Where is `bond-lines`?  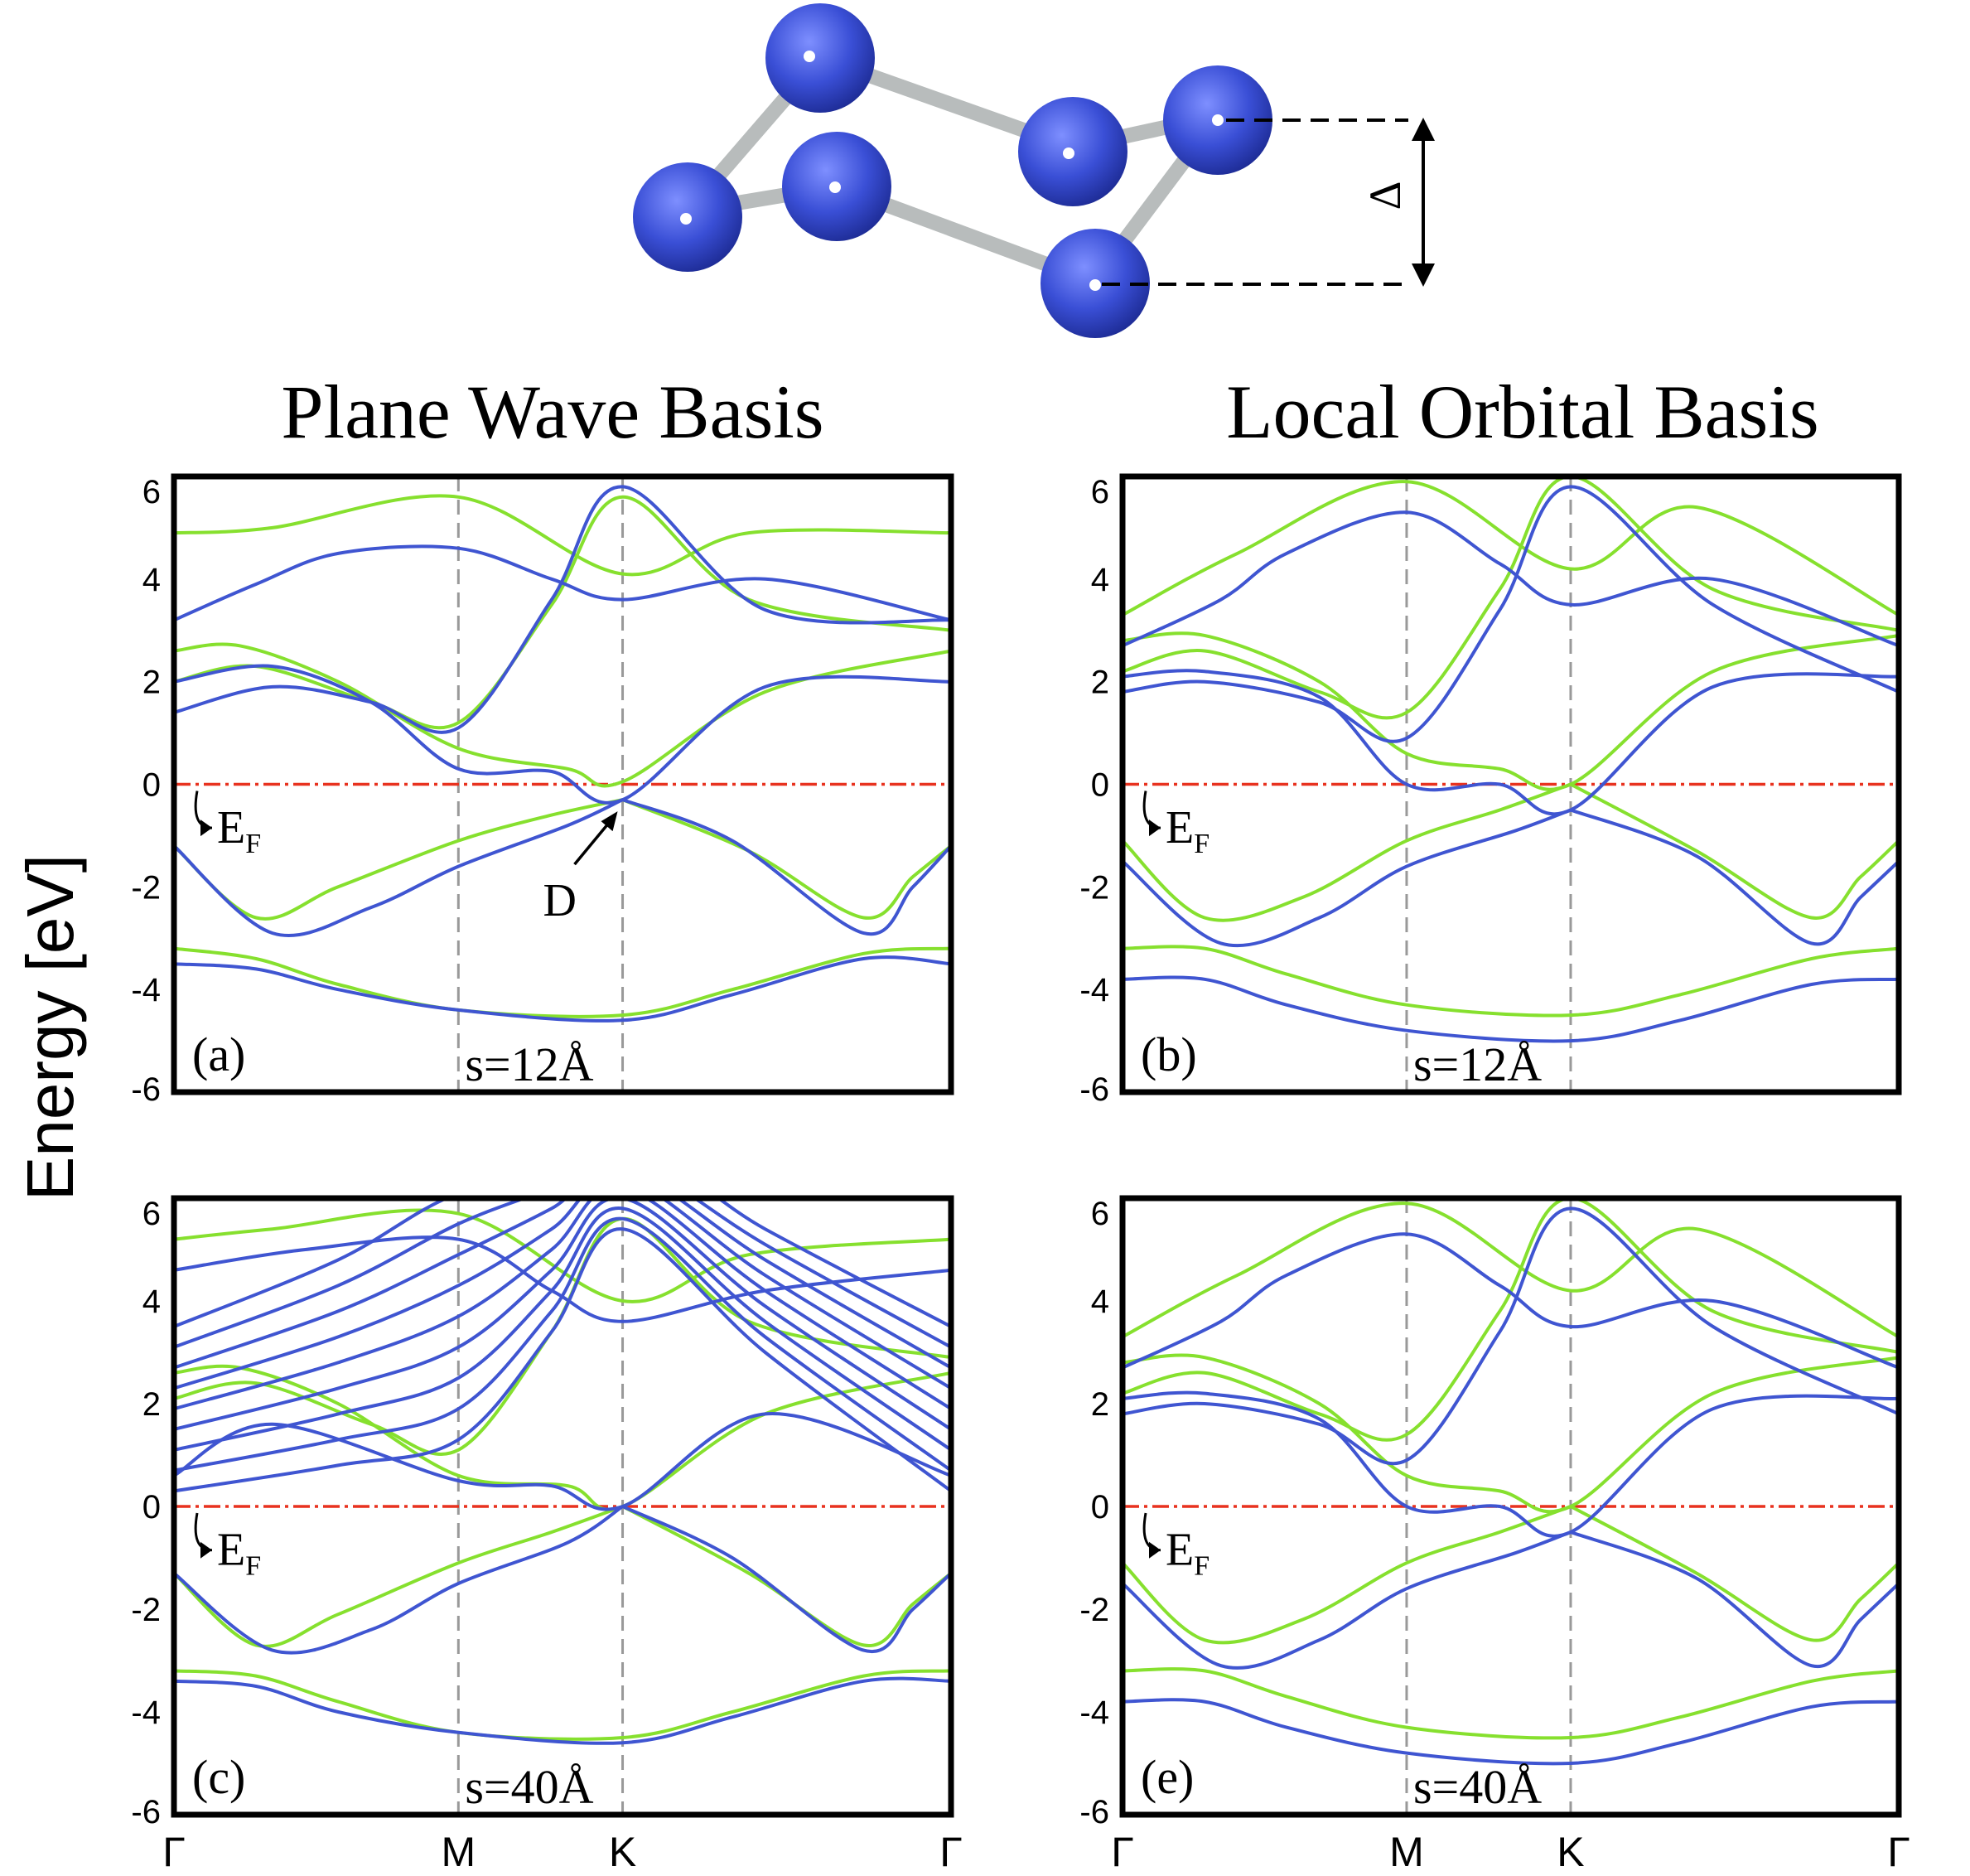 bond-lines is located at coordinates (952, 170).